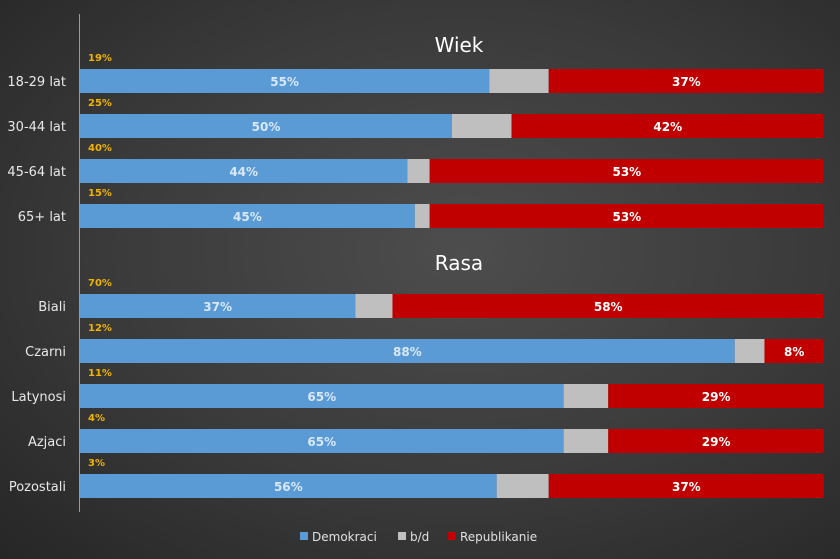 Image resolution: width=840 pixels, height=559 pixels. I want to click on category-label: Azjaci, so click(47, 442).